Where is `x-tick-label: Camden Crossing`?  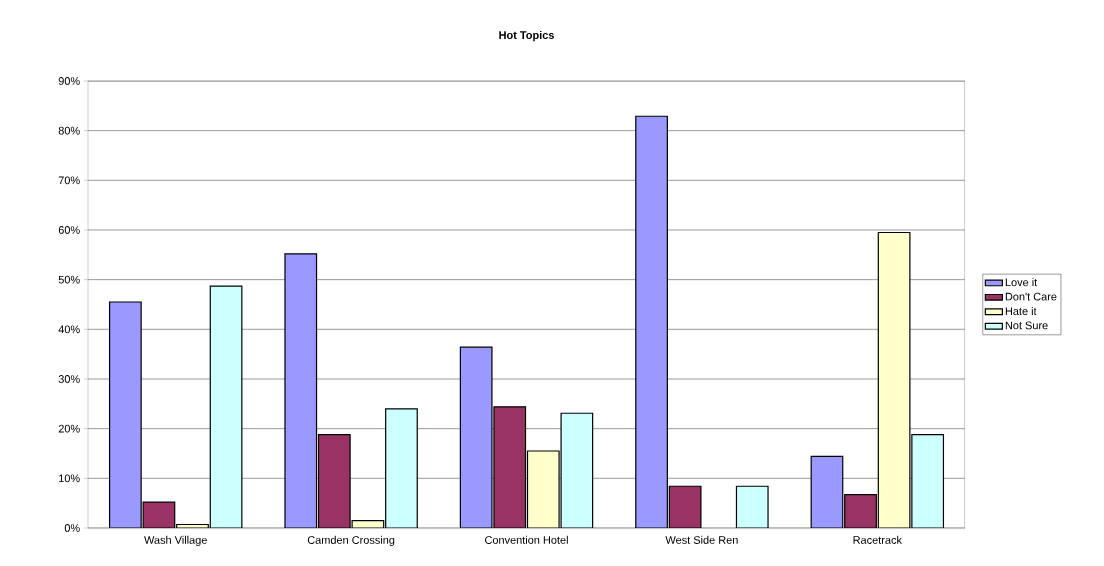 x-tick-label: Camden Crossing is located at coordinates (351, 541).